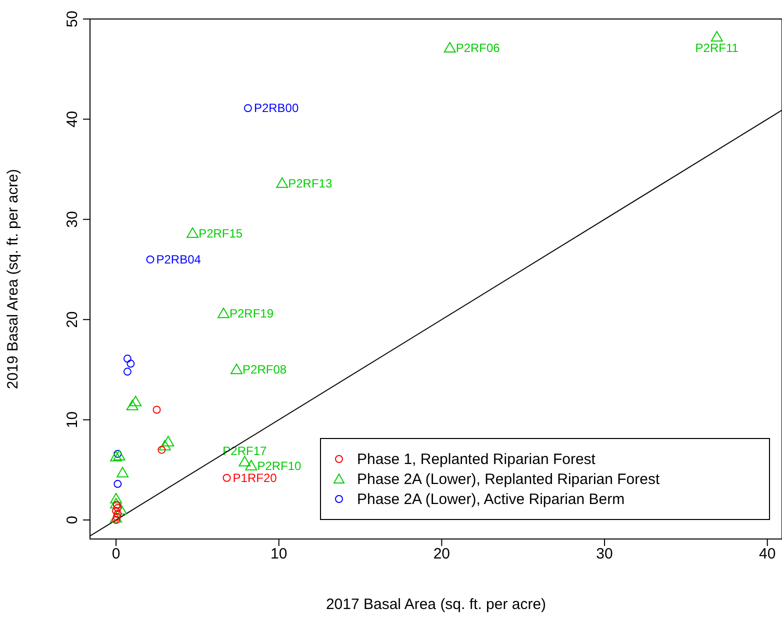 The image size is (782, 617). Describe the element at coordinates (252, 313) in the screenshot. I see `annotation: P2RF19` at that location.